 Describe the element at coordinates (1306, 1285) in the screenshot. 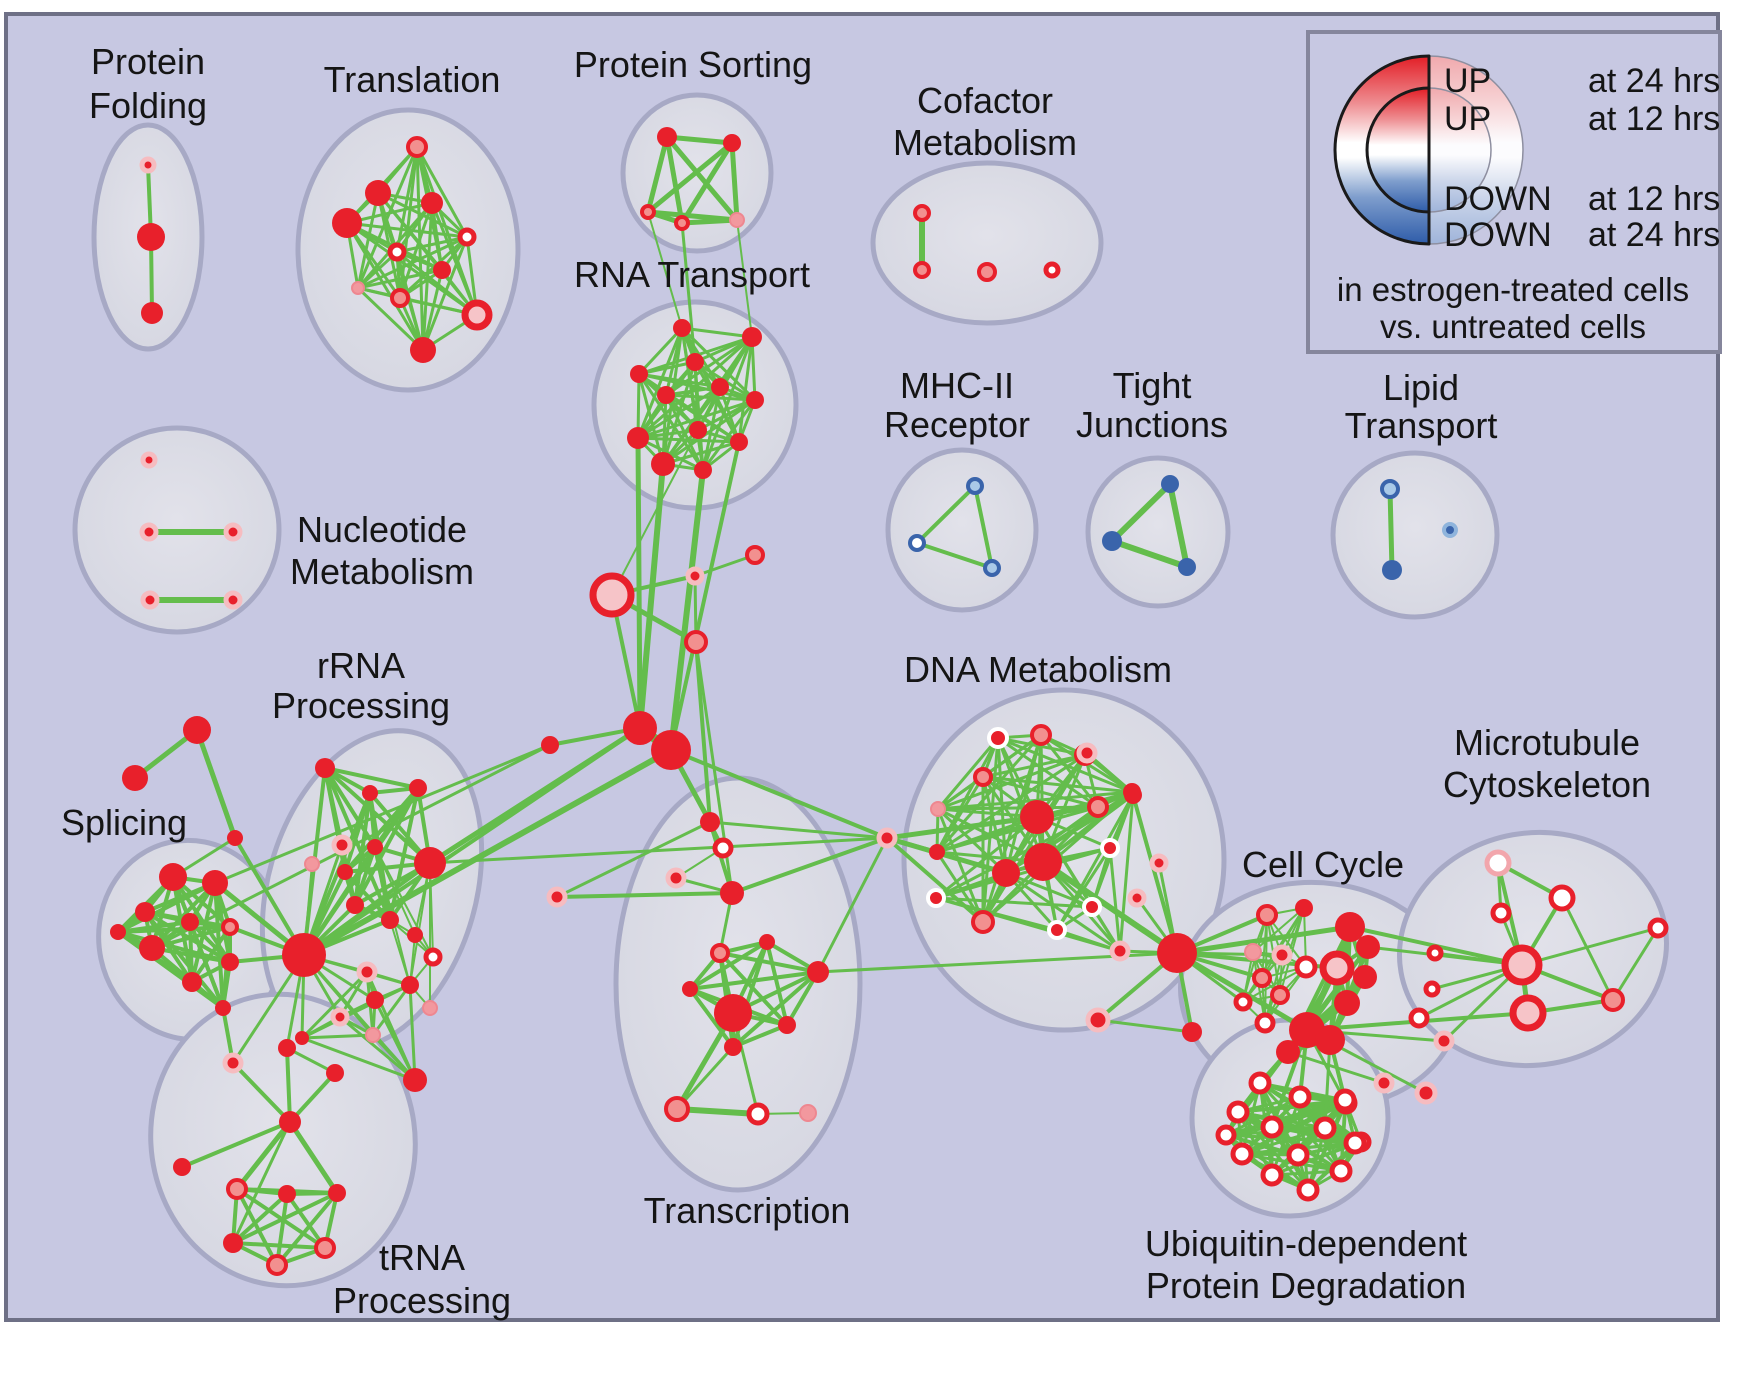

I see `cluster-label-ubiquitin-degradation: Protein Degradation` at that location.